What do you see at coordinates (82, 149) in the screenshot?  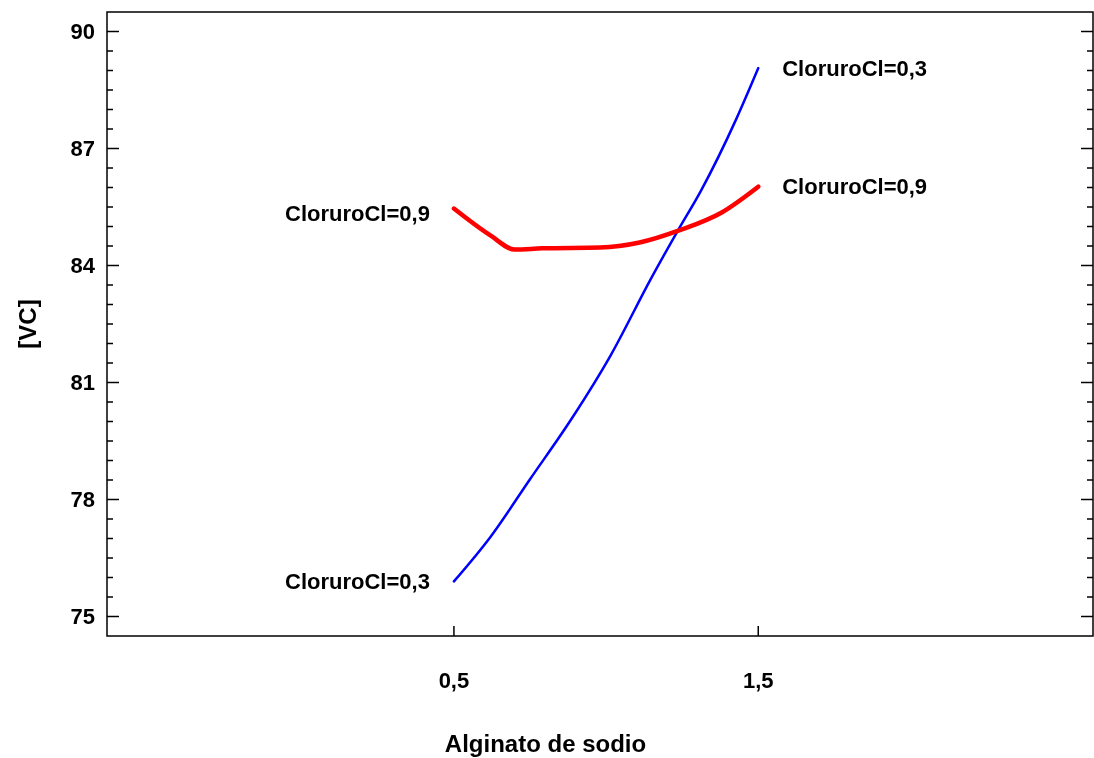 I see `y-tick-label: 87` at bounding box center [82, 149].